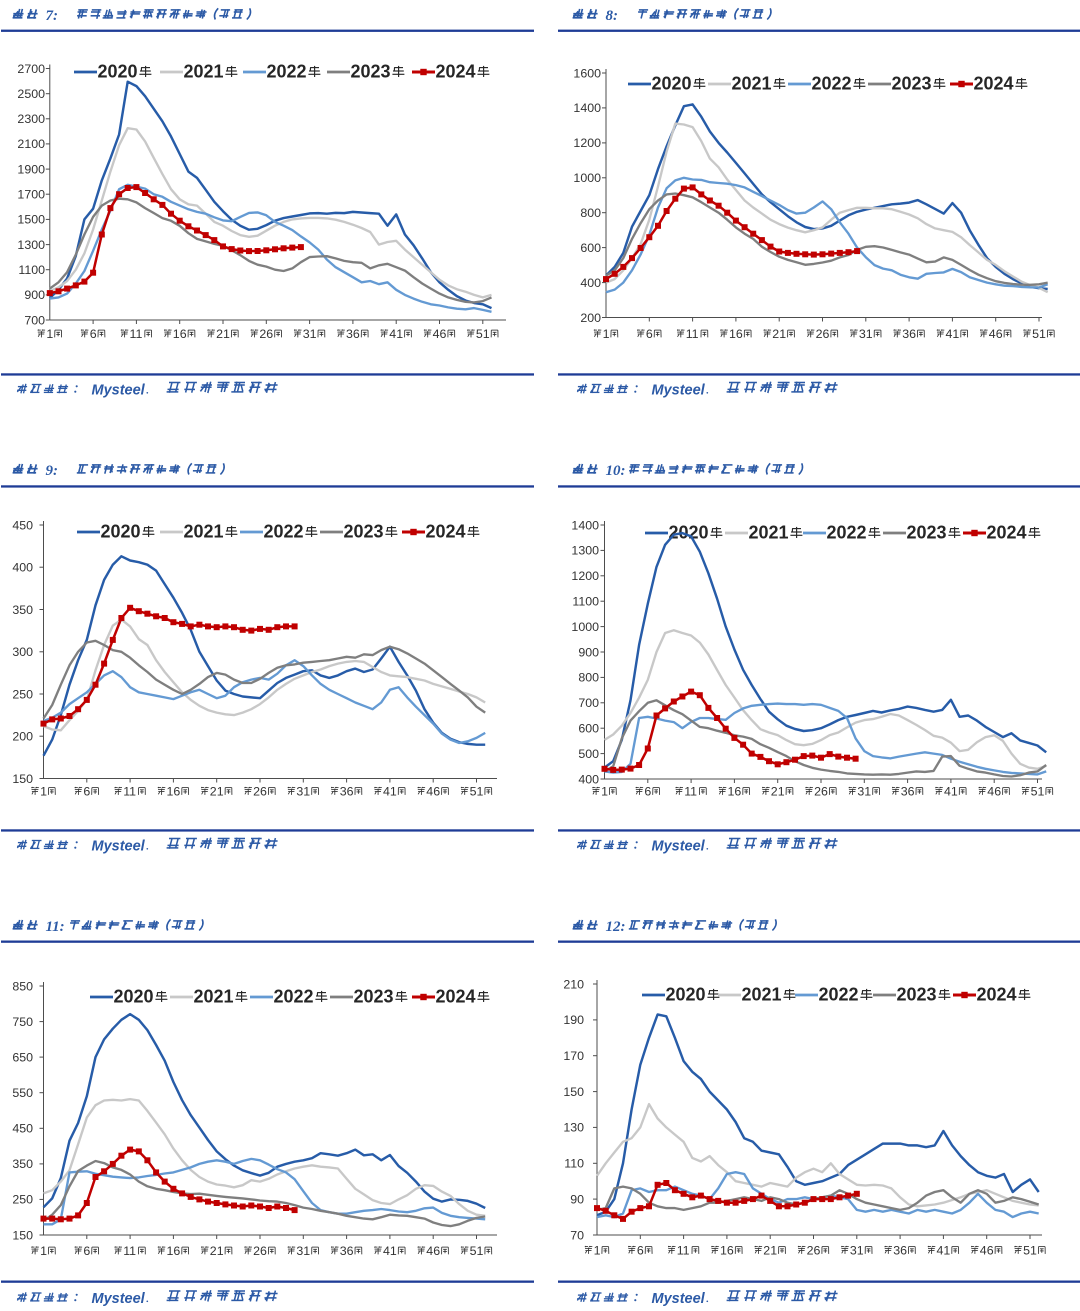 The height and width of the screenshot is (1311, 1080). I want to click on svg-text: 2500, so click(31, 94).